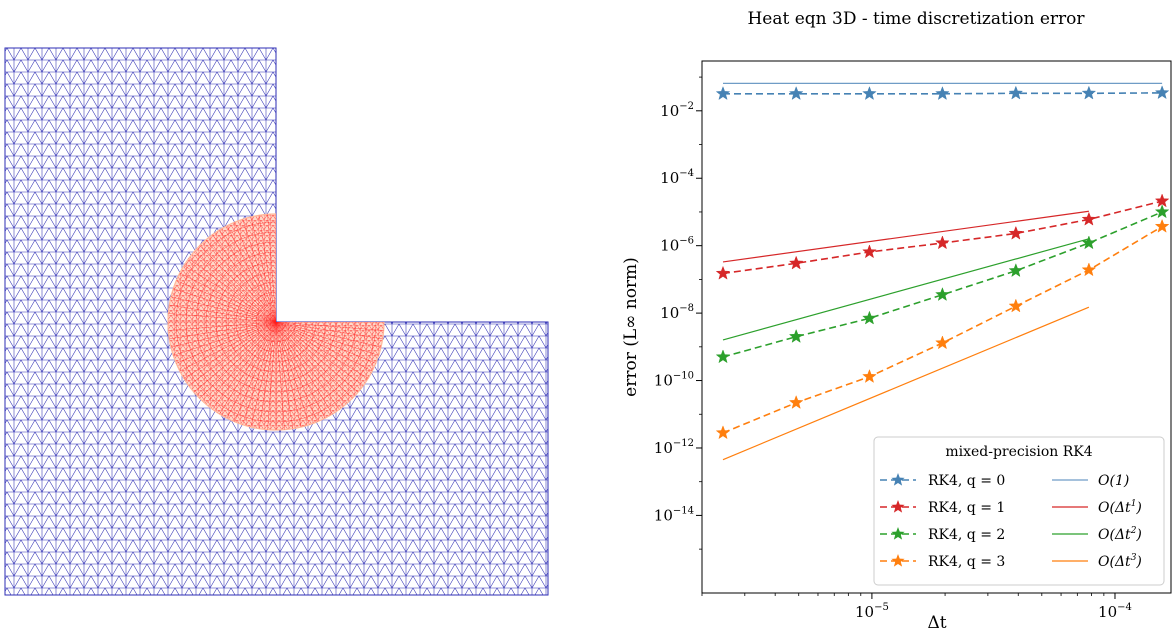  What do you see at coordinates (674, 380) in the screenshot?
I see `y-tick-label: 10⁻¹⁰` at bounding box center [674, 380].